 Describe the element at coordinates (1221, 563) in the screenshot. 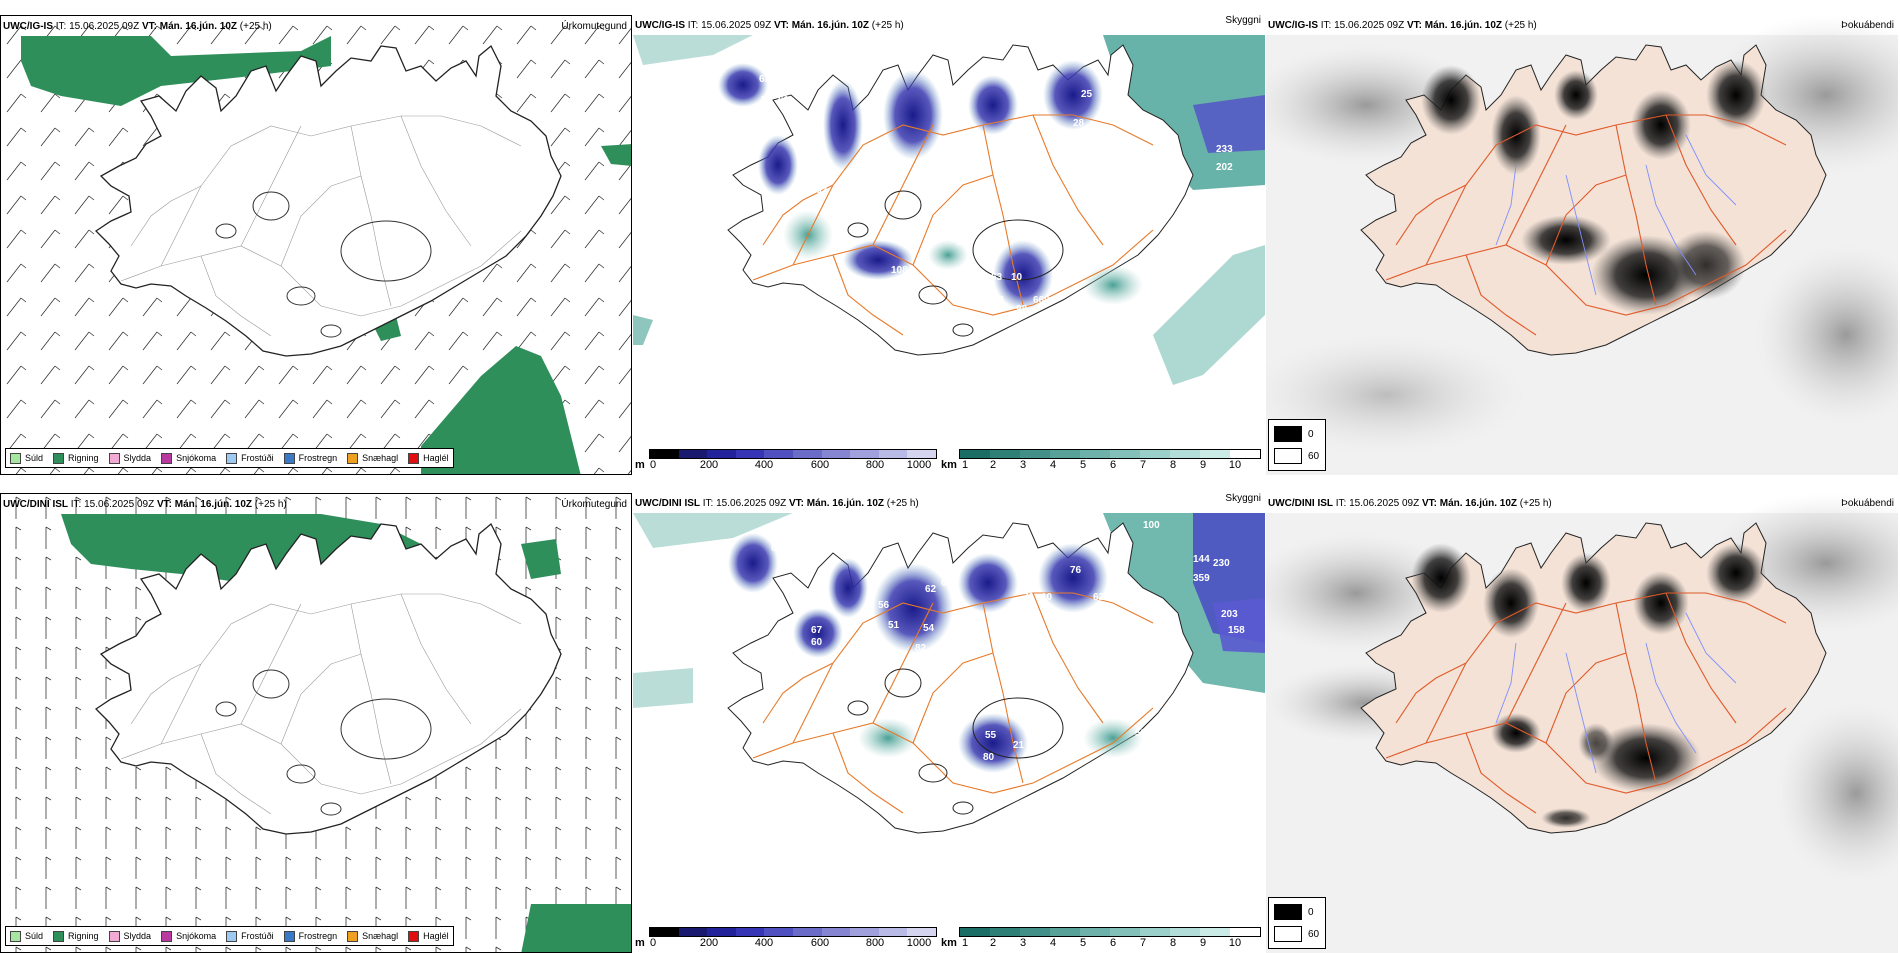

I see `cloud-label: 230` at that location.